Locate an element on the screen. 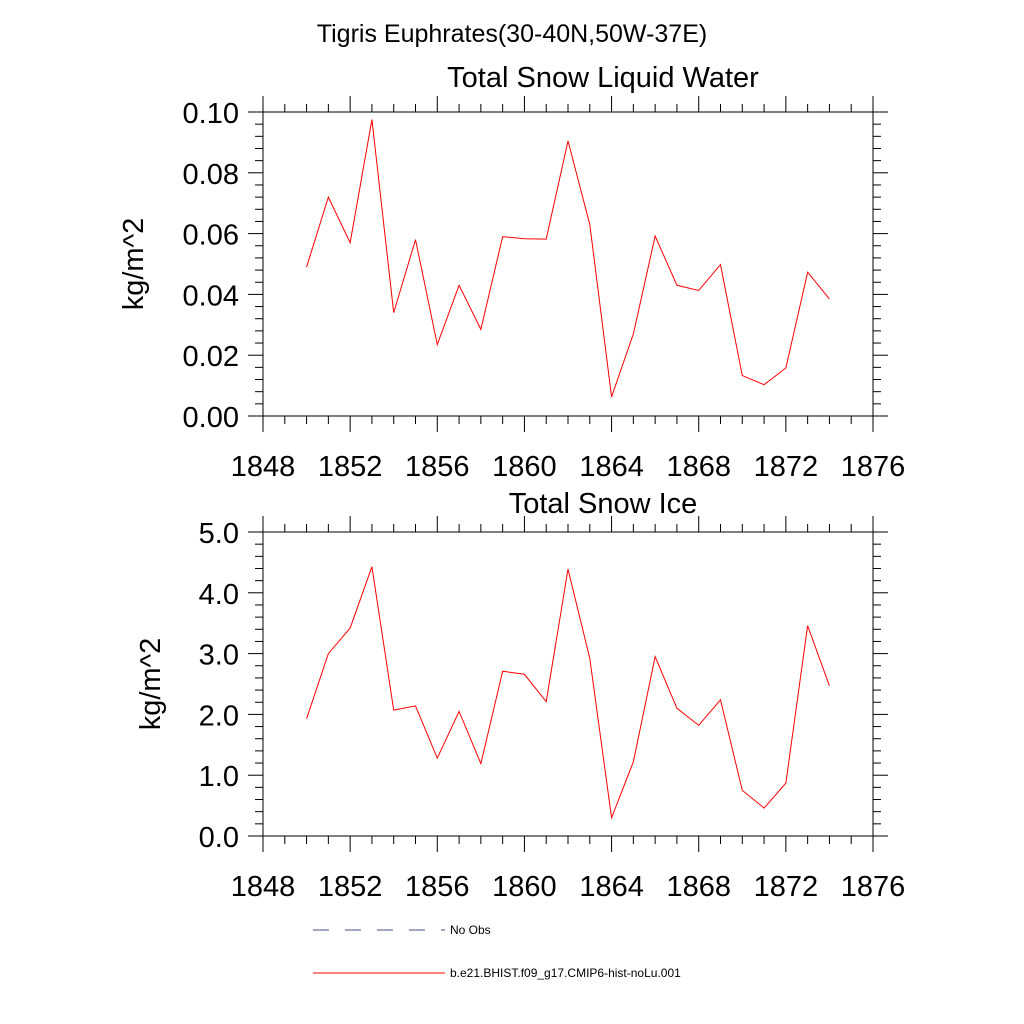 Image resolution: width=1024 pixels, height=1024 pixels. y-tick-label: 1.0 is located at coordinates (219, 777).